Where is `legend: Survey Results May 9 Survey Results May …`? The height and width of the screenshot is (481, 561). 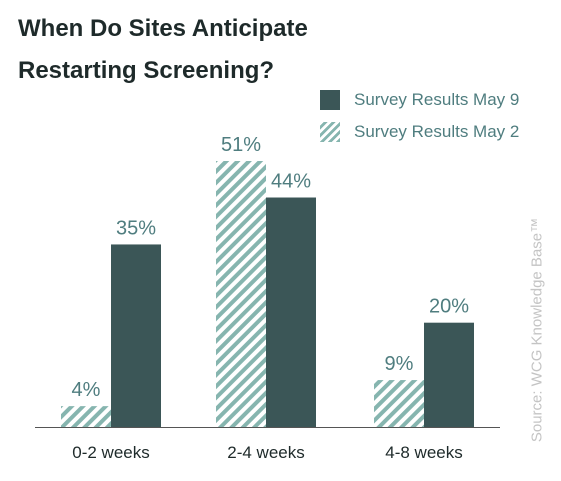 legend: Survey Results May 9 Survey Results May … is located at coordinates (419, 116).